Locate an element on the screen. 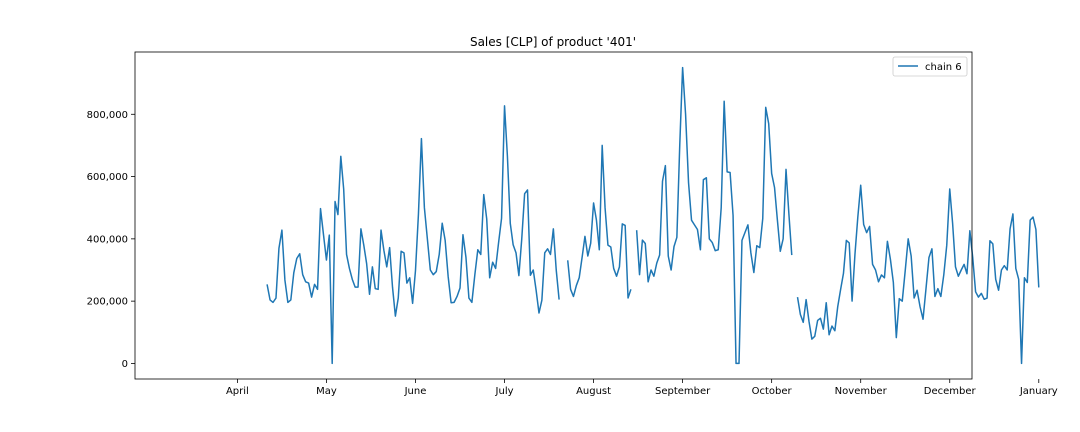 The image size is (1080, 432). y-tick-label: 400,000 is located at coordinates (107, 239).